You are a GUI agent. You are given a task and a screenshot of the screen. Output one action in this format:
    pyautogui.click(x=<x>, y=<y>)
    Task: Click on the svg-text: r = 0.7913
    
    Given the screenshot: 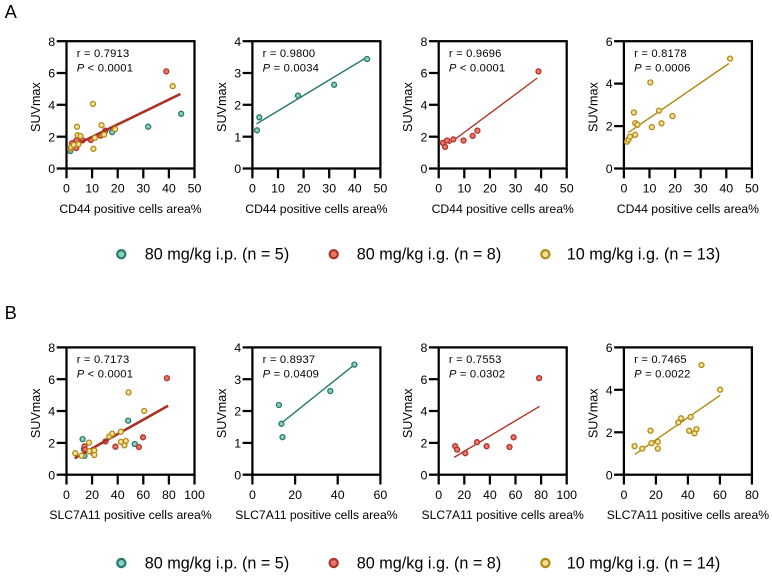 What is the action you would take?
    pyautogui.click(x=103, y=54)
    